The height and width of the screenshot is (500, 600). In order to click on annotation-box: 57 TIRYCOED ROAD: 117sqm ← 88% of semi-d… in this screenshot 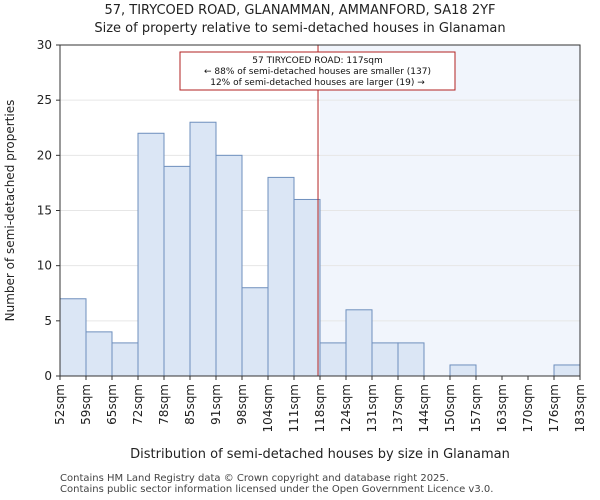, I will do `click(317, 71)`.